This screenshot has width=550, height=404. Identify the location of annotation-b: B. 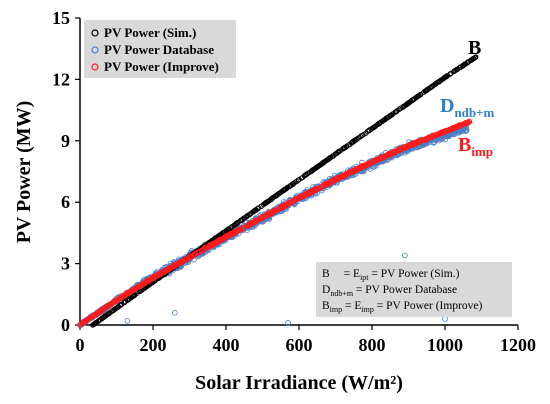
(474, 48).